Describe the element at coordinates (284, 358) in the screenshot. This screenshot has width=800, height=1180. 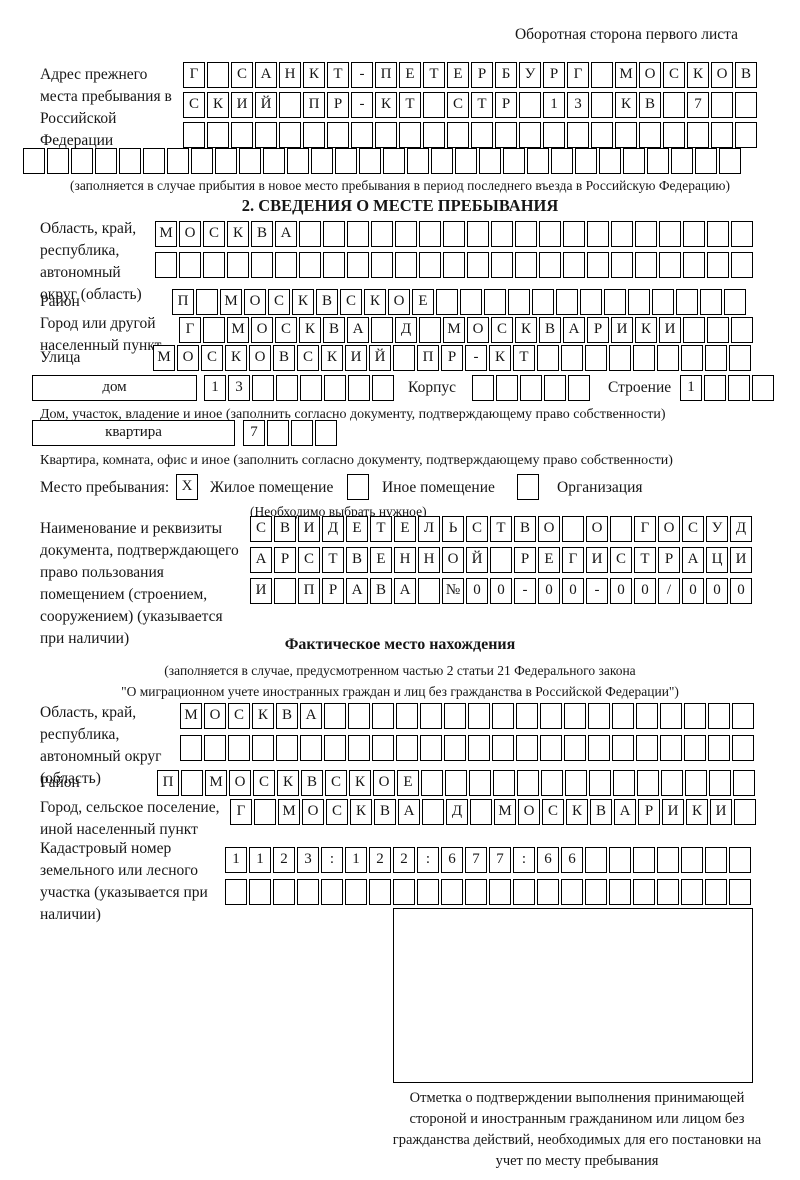
I see `char-cell: В` at that location.